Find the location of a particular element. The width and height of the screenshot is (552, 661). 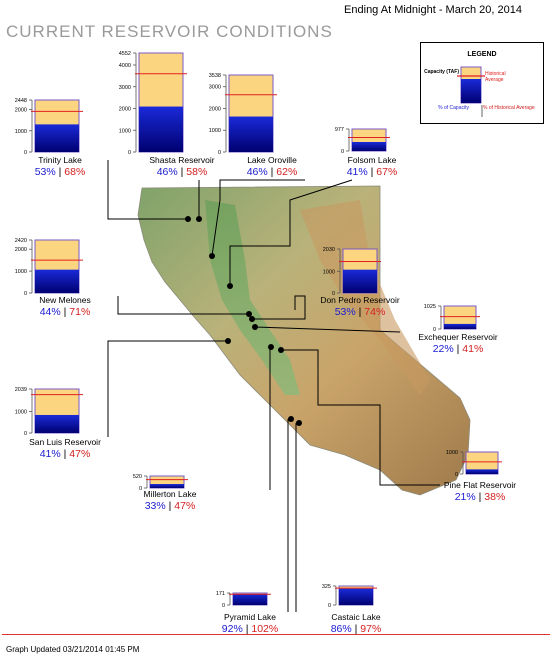

percent-labels: 21% | 38% is located at coordinates (480, 497).